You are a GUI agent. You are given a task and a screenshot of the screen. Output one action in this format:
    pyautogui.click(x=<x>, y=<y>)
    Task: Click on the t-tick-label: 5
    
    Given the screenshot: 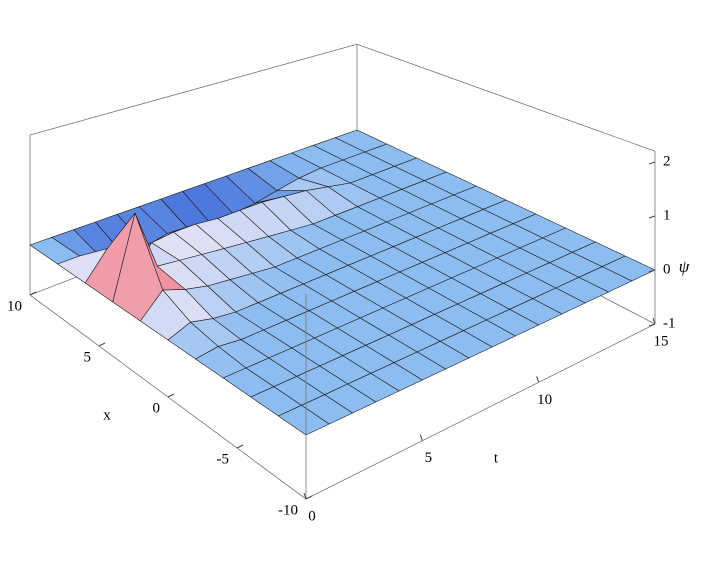 What is the action you would take?
    pyautogui.click(x=429, y=458)
    